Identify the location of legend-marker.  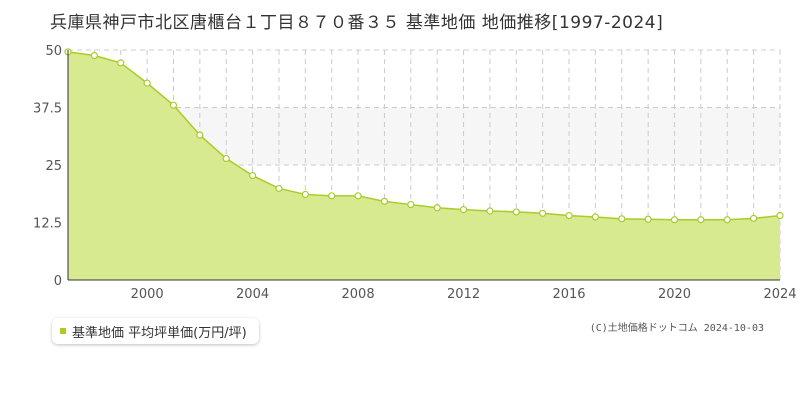
(63, 331).